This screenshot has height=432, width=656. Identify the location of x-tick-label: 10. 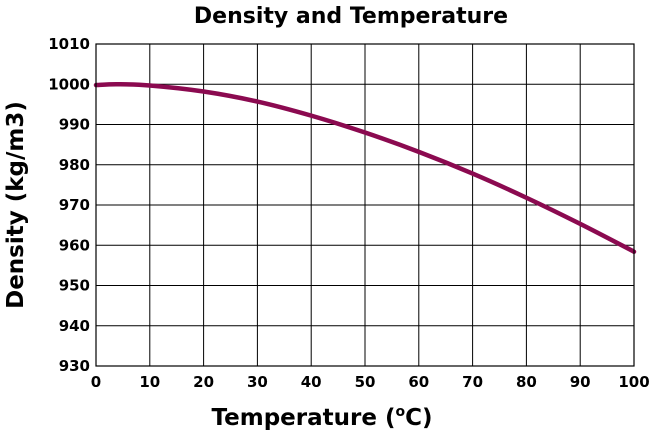
(149, 382).